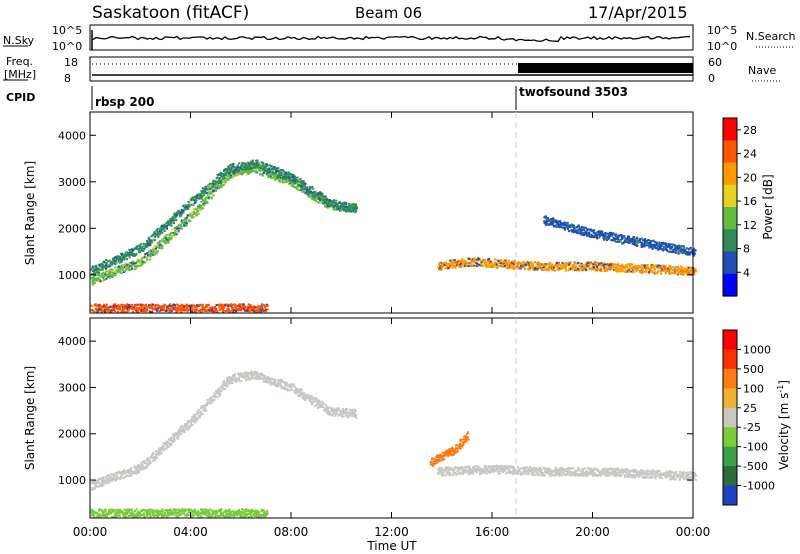  What do you see at coordinates (746, 272) in the screenshot?
I see `colorbar-tick-label: 4` at bounding box center [746, 272].